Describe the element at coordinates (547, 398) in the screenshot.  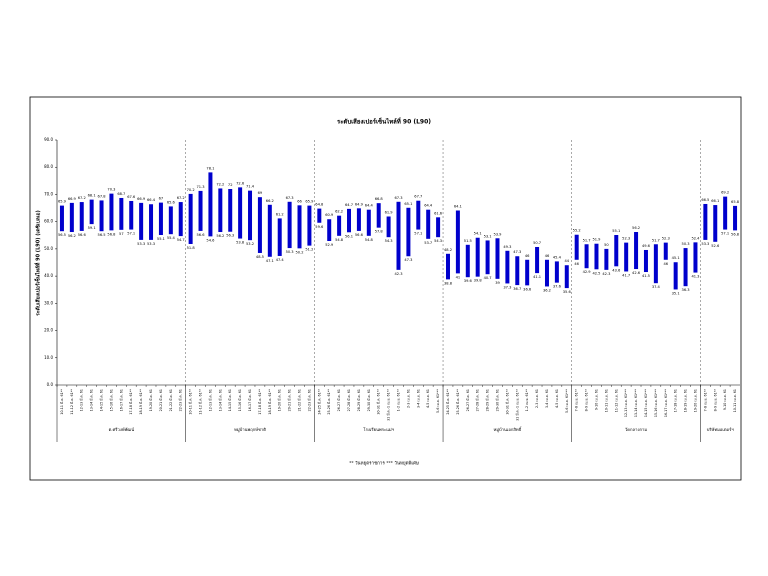
I see `x-tick-label: 3-4 เม.ย. 61` at that location.